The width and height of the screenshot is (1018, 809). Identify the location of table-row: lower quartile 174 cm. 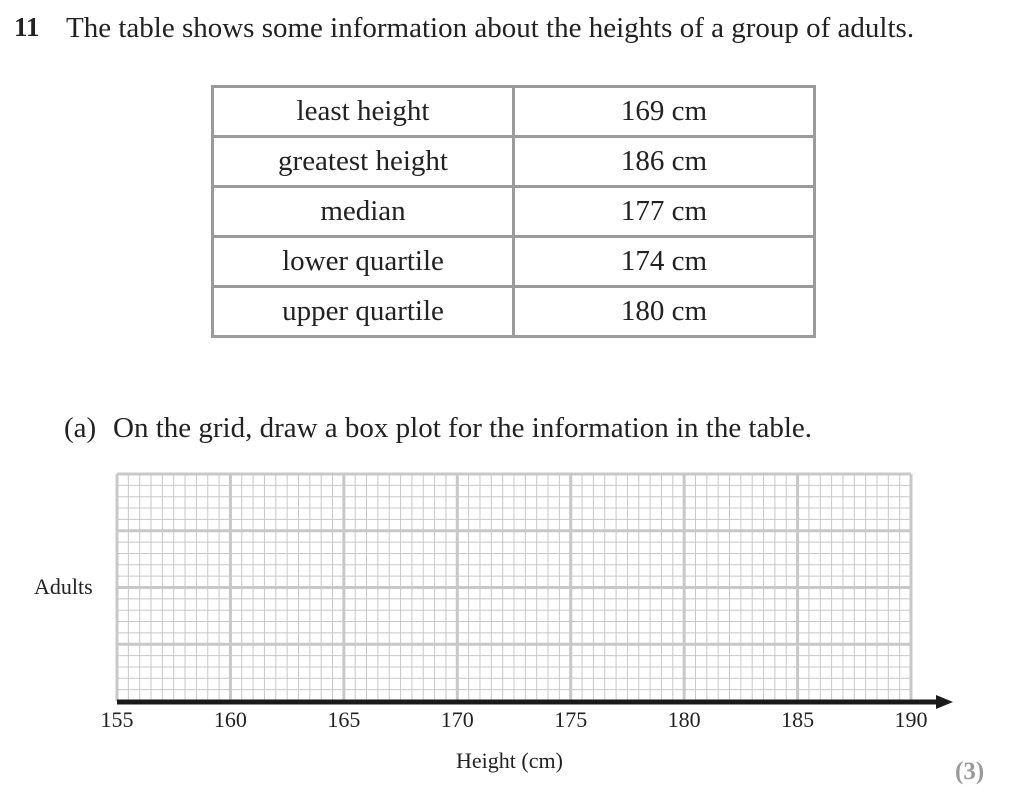
(513, 261).